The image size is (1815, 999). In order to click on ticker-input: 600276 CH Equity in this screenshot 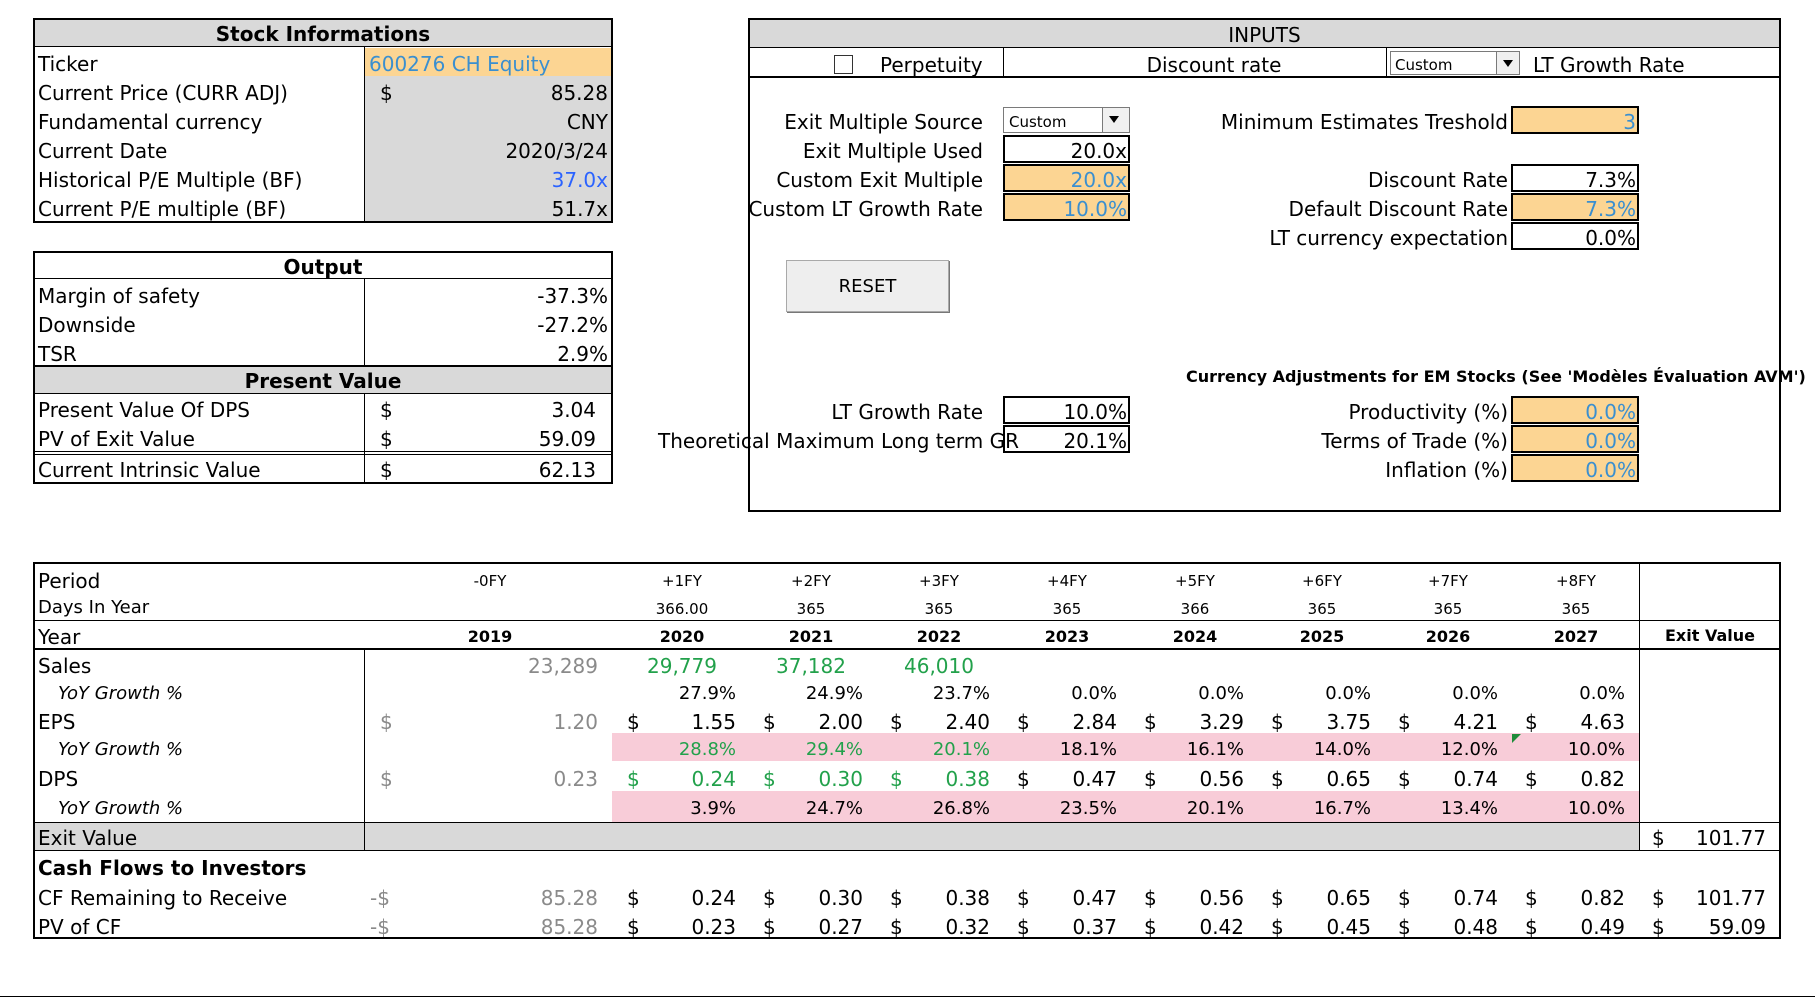, I will do `click(460, 64)`.